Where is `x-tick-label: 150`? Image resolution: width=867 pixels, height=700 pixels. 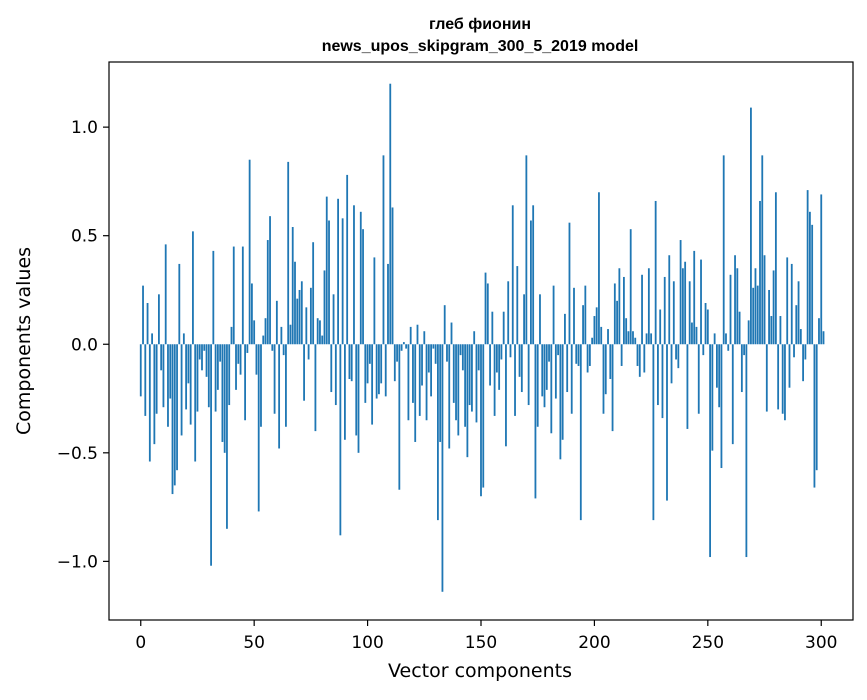 x-tick-label: 150 is located at coordinates (481, 643).